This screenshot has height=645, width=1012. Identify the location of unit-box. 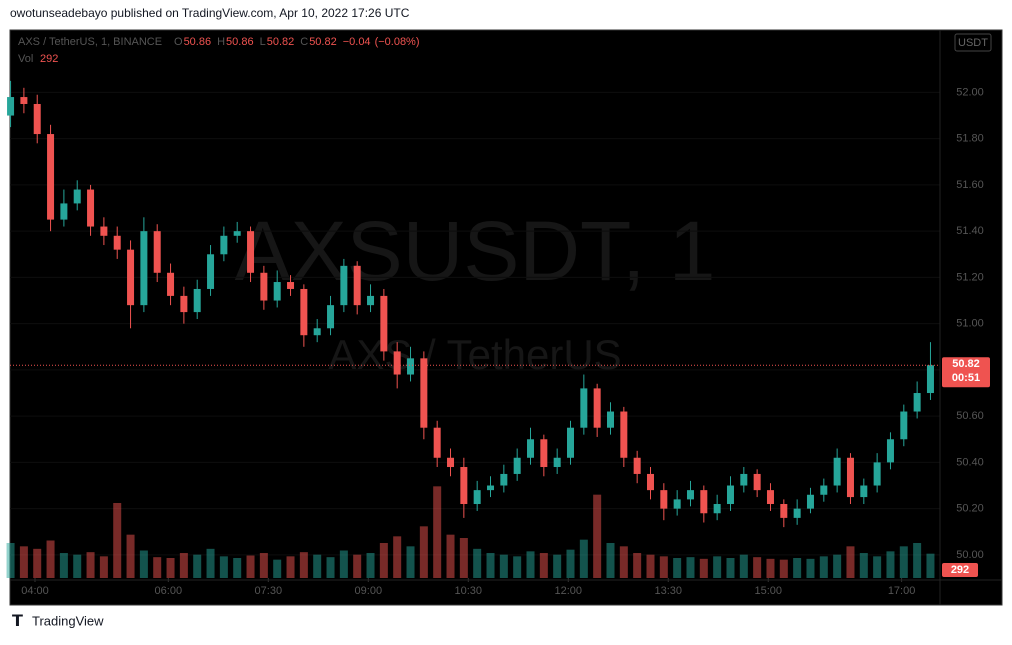
(973, 42).